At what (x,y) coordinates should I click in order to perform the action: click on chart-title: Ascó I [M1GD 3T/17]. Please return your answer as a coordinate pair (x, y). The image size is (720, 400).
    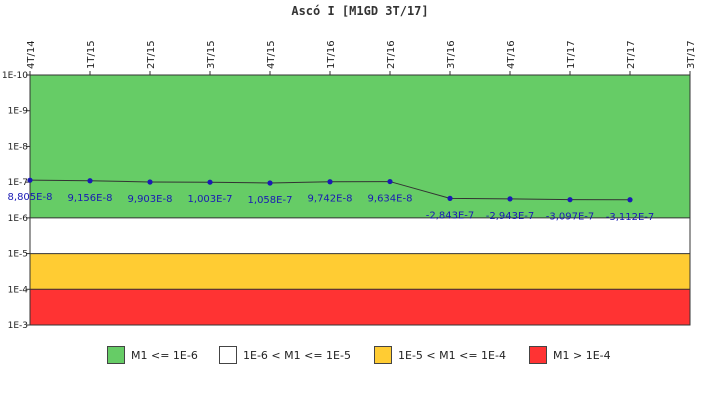
    Looking at the image, I should click on (359, 11).